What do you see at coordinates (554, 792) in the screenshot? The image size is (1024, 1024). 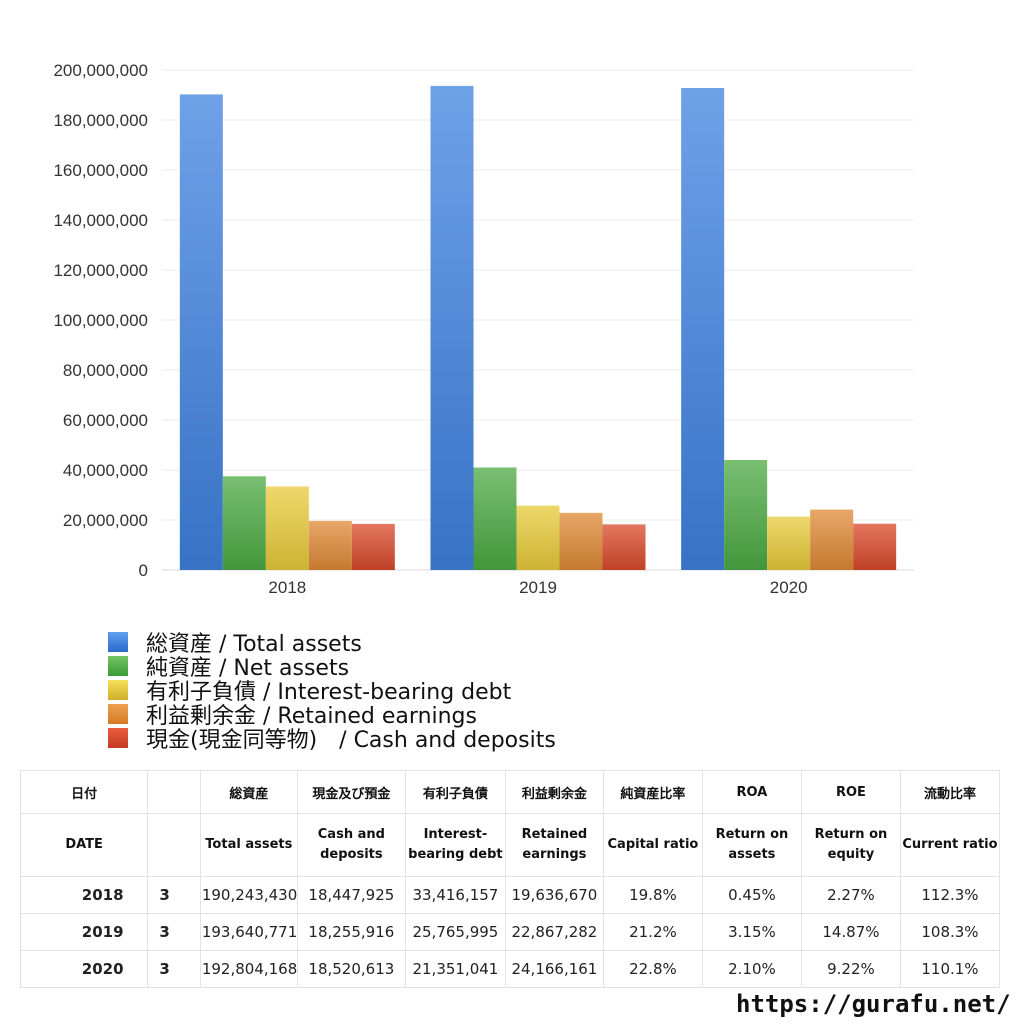 I see `header-retained-jp: 利益剰余金` at bounding box center [554, 792].